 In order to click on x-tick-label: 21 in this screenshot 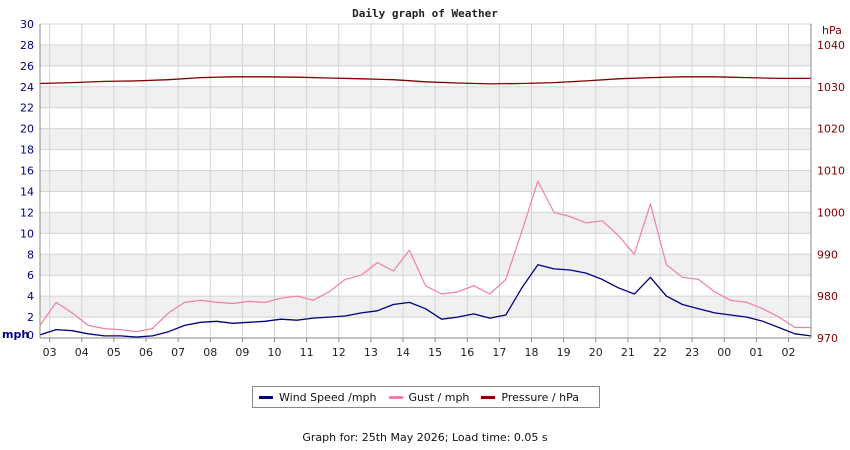, I will do `click(628, 352)`.